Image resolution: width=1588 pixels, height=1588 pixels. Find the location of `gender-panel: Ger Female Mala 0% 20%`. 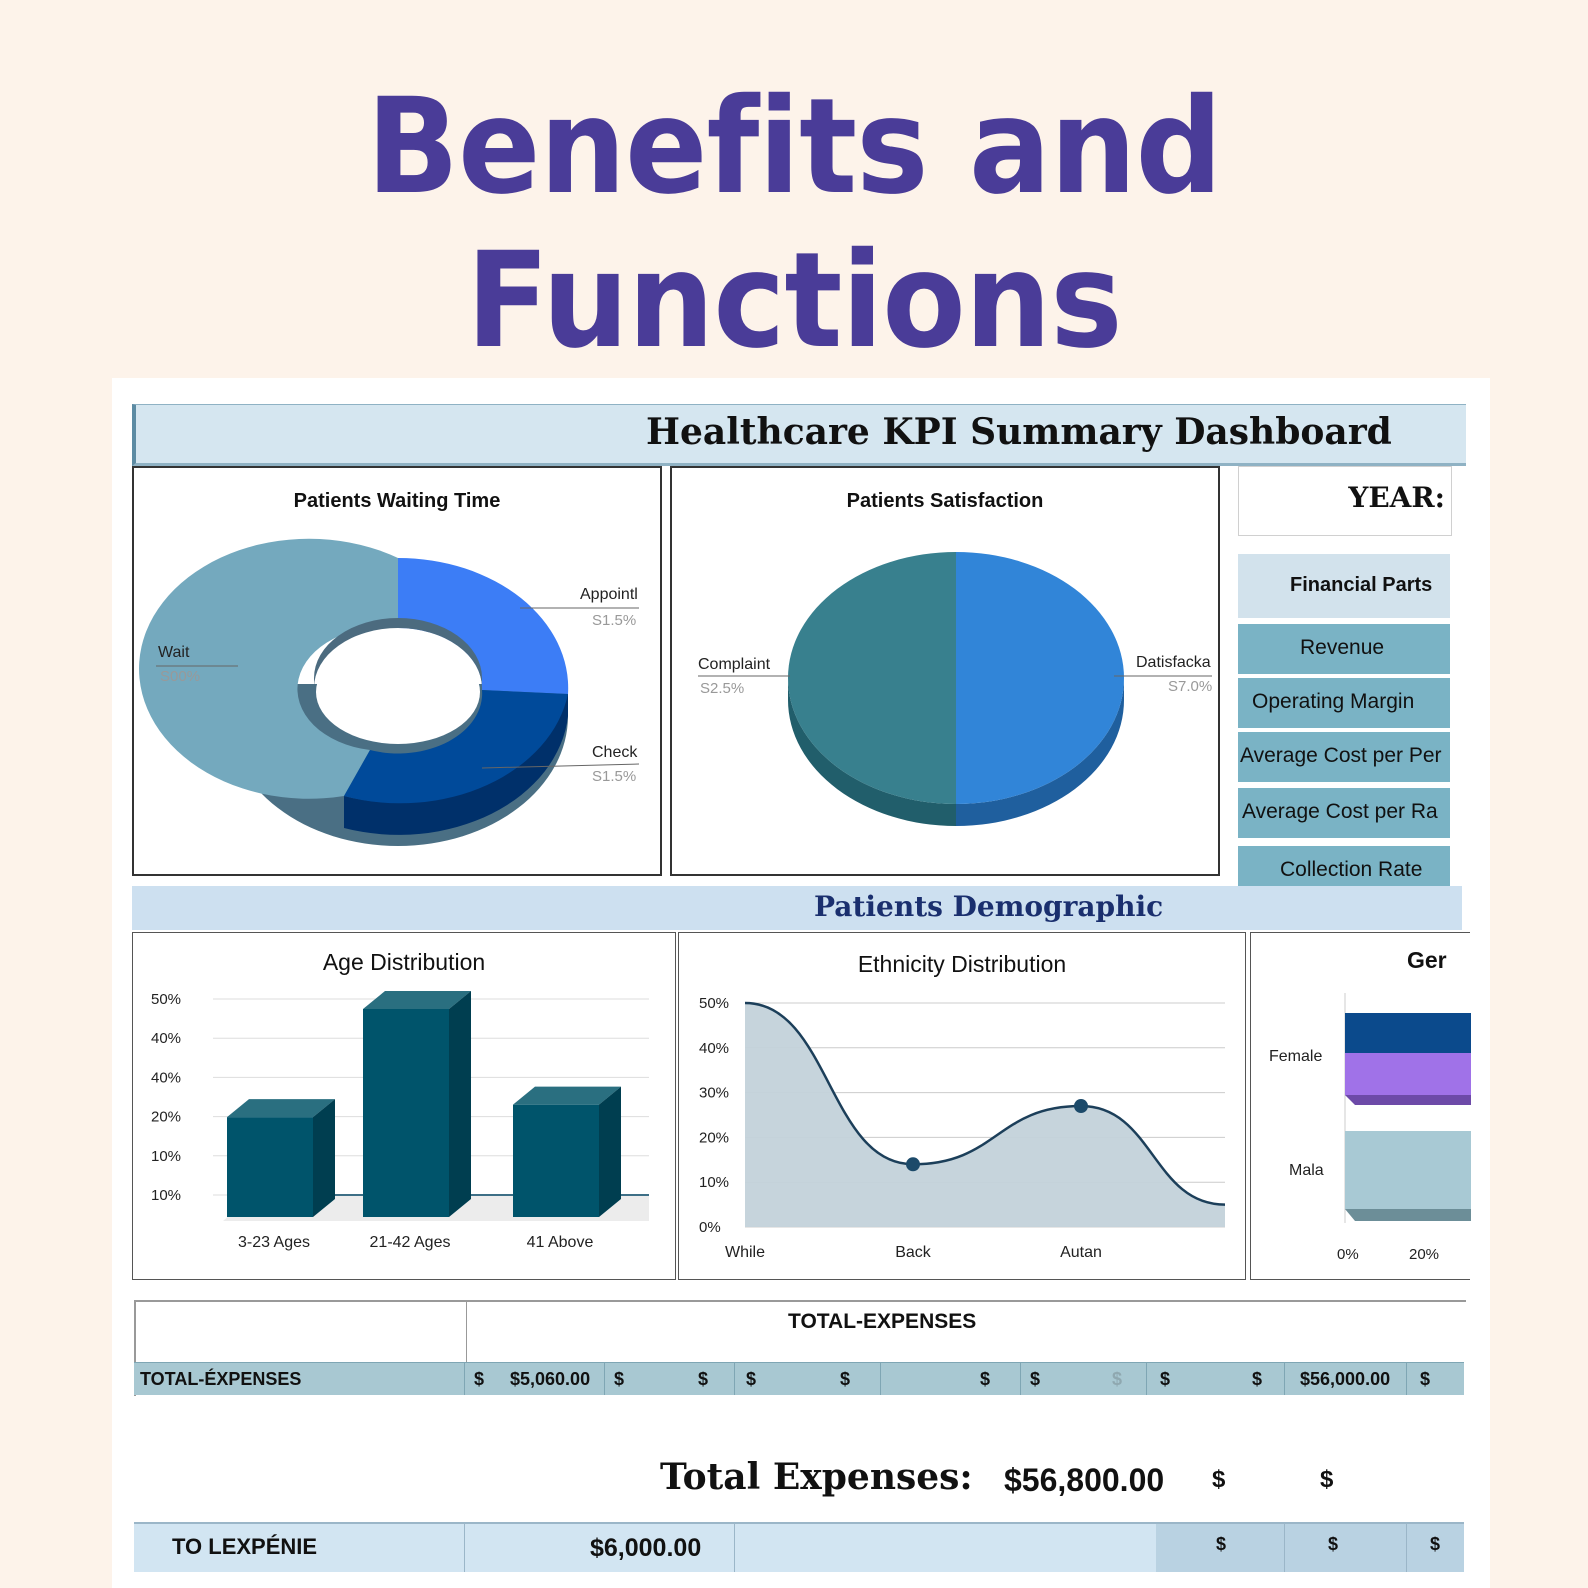

gender-panel: Ger Female Mala 0% 20% is located at coordinates (1360, 1106).